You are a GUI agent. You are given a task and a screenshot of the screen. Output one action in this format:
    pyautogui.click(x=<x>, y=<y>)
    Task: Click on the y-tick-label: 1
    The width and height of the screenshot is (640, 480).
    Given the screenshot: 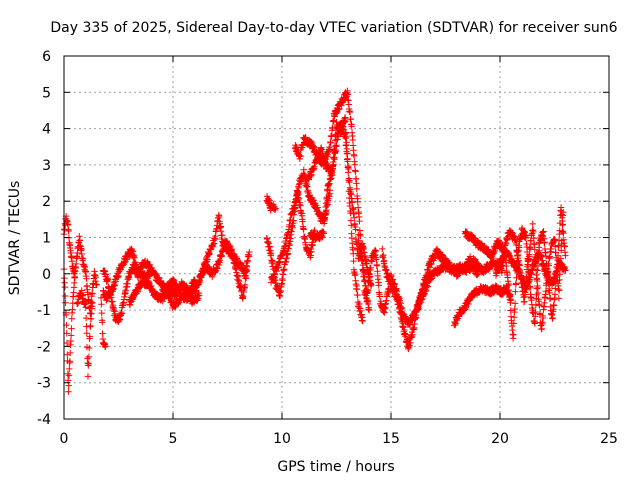 What is the action you would take?
    pyautogui.click(x=46, y=239)
    